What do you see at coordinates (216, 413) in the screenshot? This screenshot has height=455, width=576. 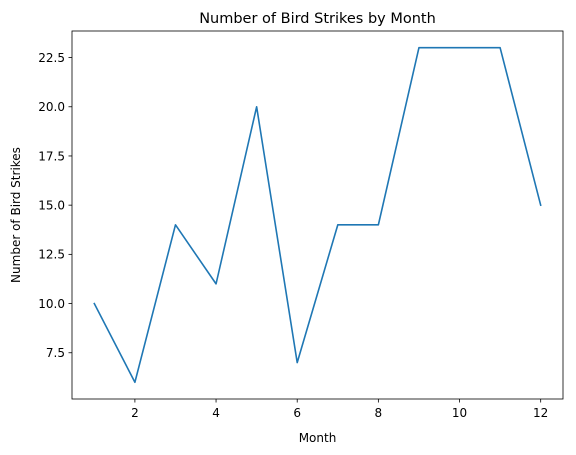 I see `x-tick-label: 4` at bounding box center [216, 413].